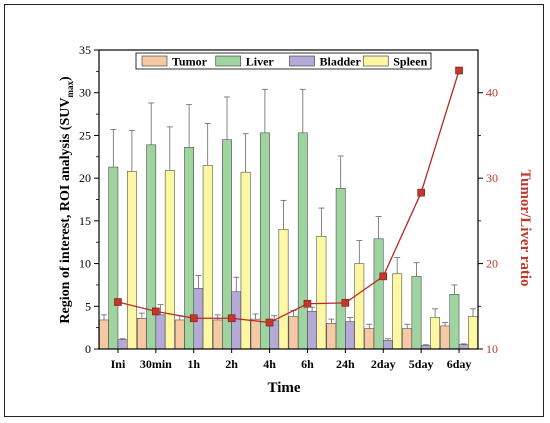 Image resolution: width=550 pixels, height=423 pixels. I want to click on bar-bladder-6day, so click(463, 347).